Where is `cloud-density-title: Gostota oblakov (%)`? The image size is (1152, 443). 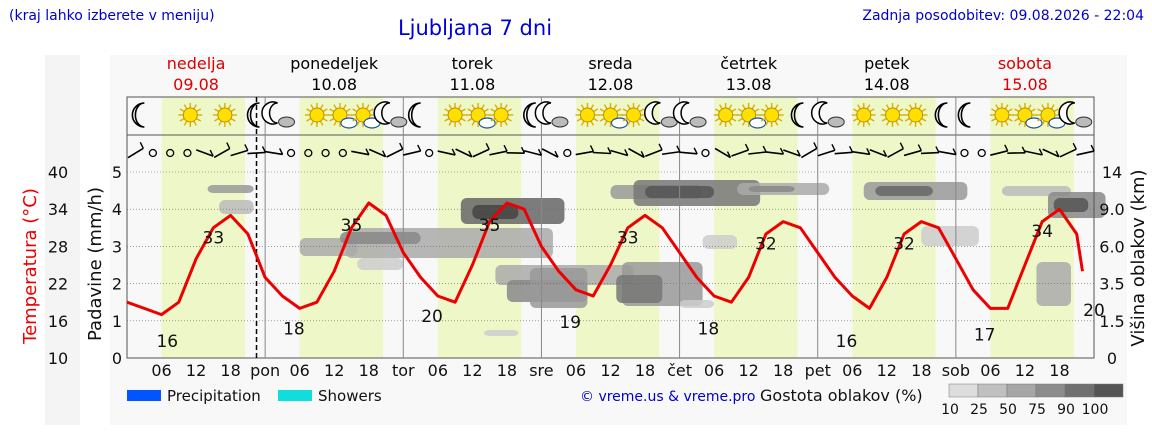
cloud-density-title: Gostota oblakov (%) is located at coordinates (841, 395).